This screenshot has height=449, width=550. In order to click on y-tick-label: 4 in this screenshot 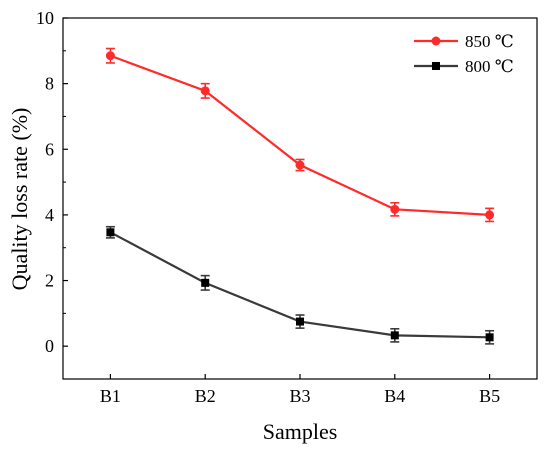, I will do `click(49, 215)`.